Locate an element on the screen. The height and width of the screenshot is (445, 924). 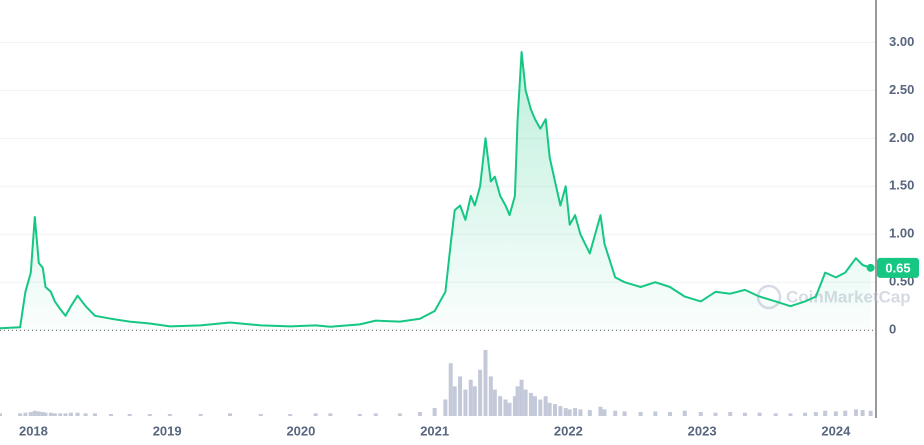
x-tick-label: 2021 is located at coordinates (434, 430).